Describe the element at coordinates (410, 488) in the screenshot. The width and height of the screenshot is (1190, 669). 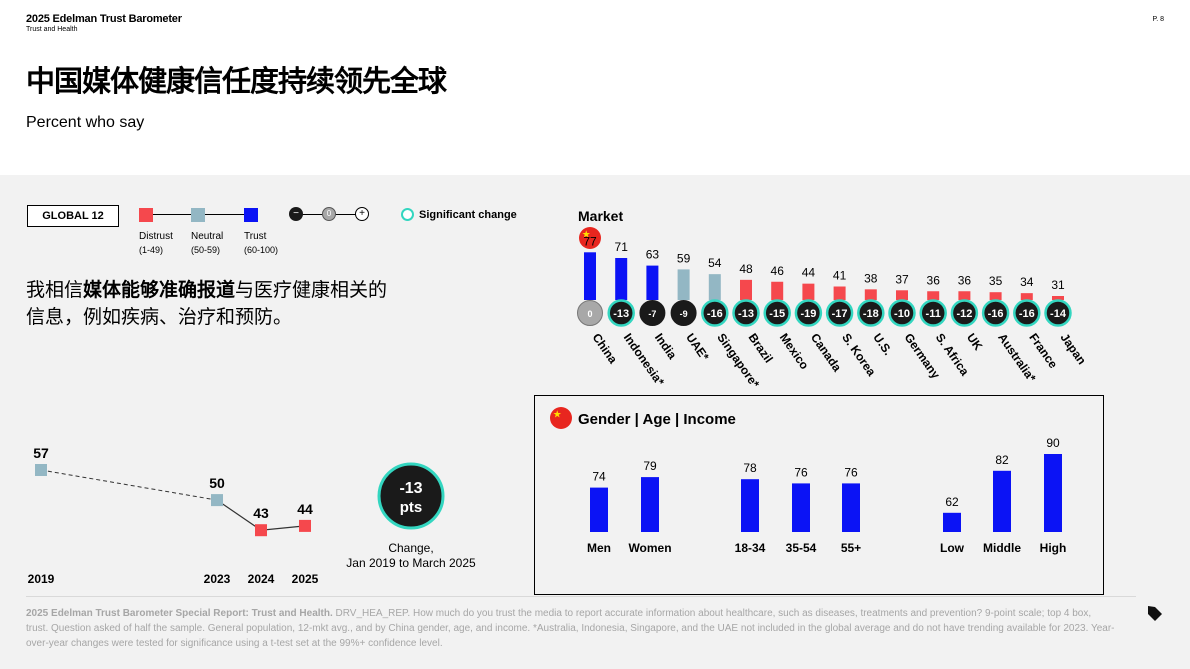
I see `trend-change-value: -13` at that location.